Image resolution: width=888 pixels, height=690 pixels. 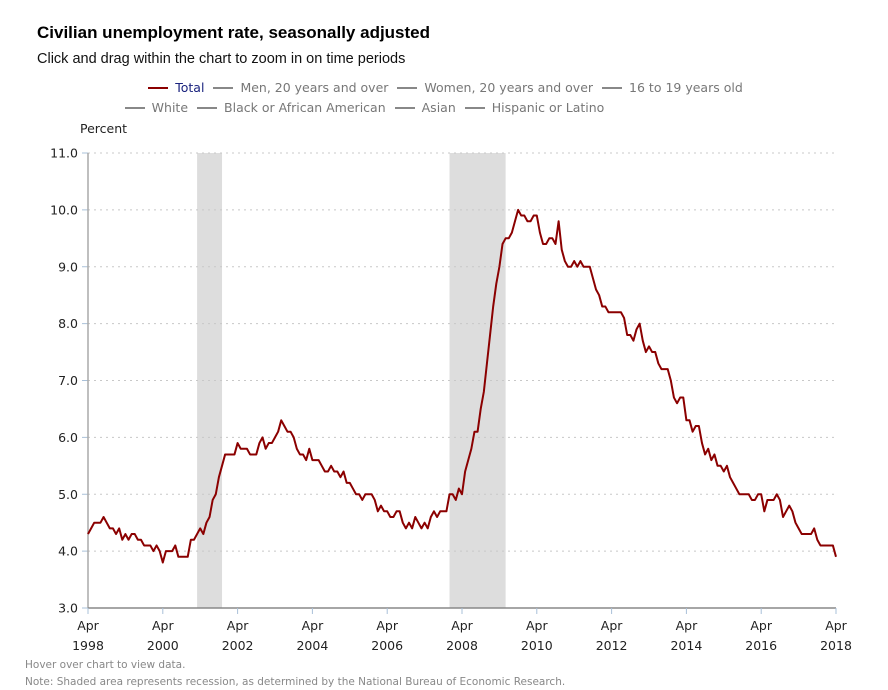 What do you see at coordinates (68, 608) in the screenshot?
I see `y-tick-label: 3.0` at bounding box center [68, 608].